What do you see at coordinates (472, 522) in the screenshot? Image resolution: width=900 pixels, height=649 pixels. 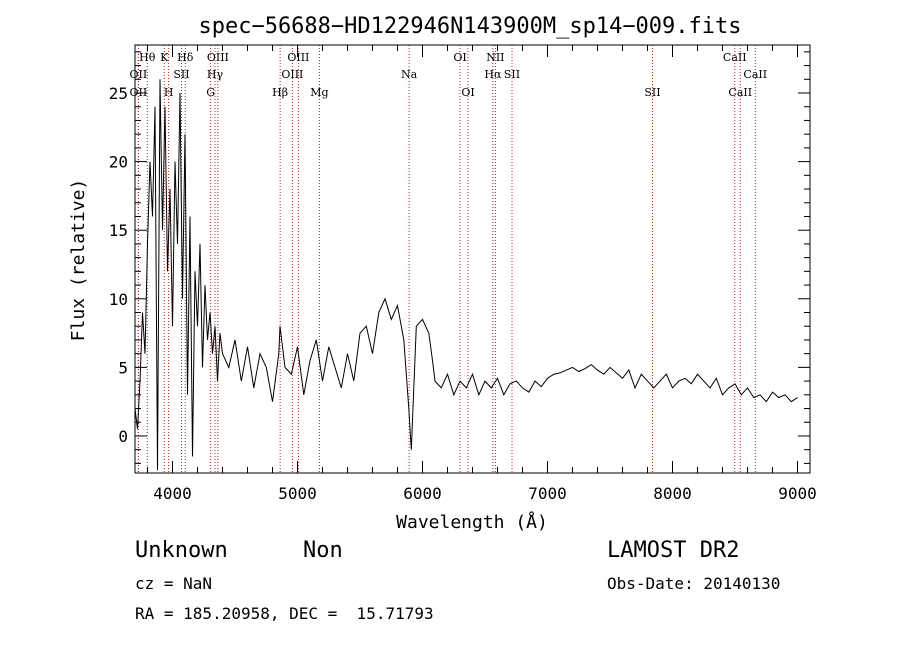 I see `x-axis-label: Wavelength (Å)` at bounding box center [472, 522].